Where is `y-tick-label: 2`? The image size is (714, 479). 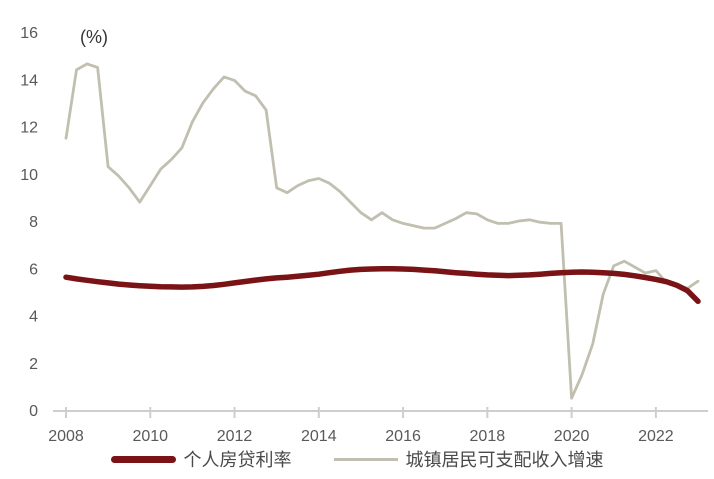
y-tick-label: 2 is located at coordinates (33, 364).